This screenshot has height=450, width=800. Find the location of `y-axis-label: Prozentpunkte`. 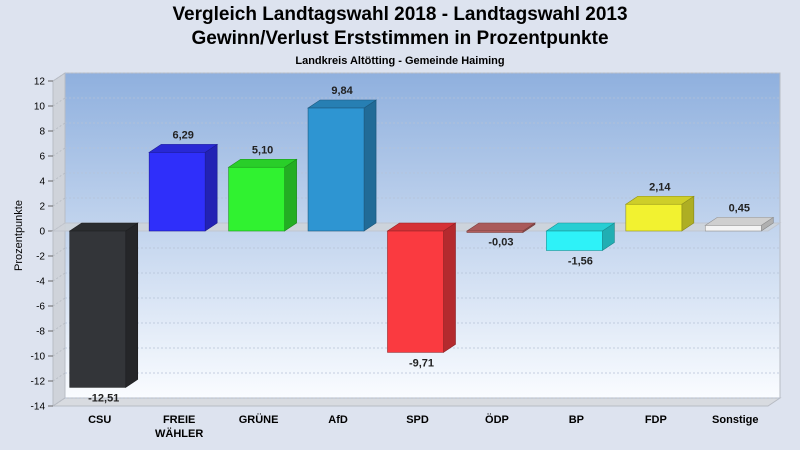

y-axis-label: Prozentpunkte is located at coordinates (19, 235).